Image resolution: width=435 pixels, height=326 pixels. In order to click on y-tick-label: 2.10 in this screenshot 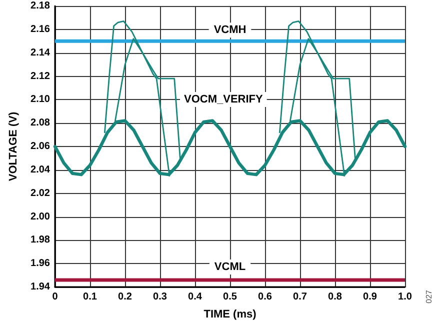, I will do `click(40, 100)`.